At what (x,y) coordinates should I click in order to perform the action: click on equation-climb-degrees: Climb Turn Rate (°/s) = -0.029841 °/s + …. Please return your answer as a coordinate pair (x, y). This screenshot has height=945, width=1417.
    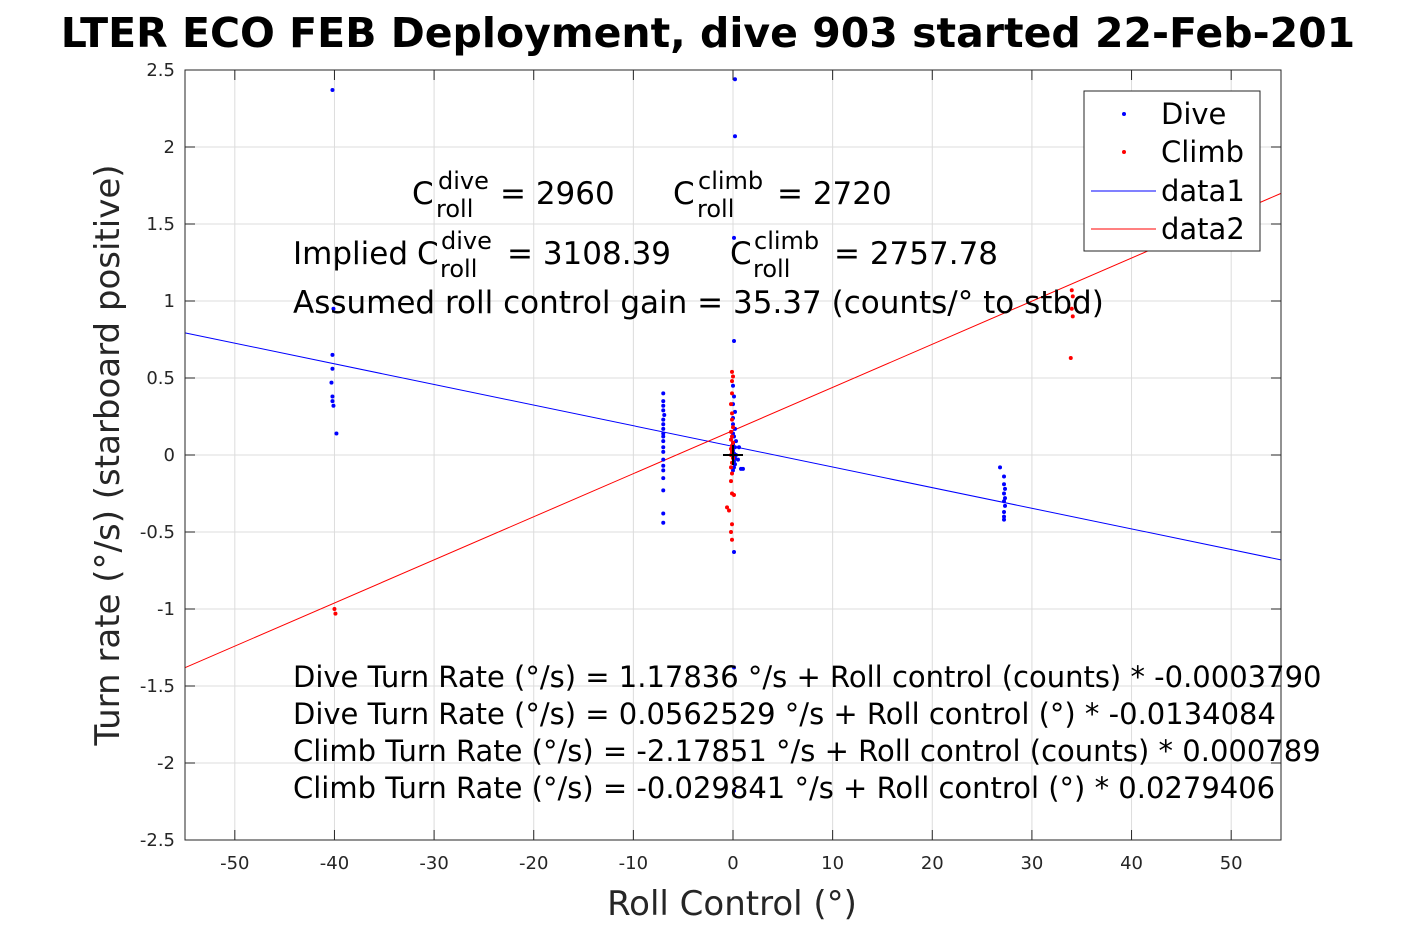
    Looking at the image, I should click on (784, 788).